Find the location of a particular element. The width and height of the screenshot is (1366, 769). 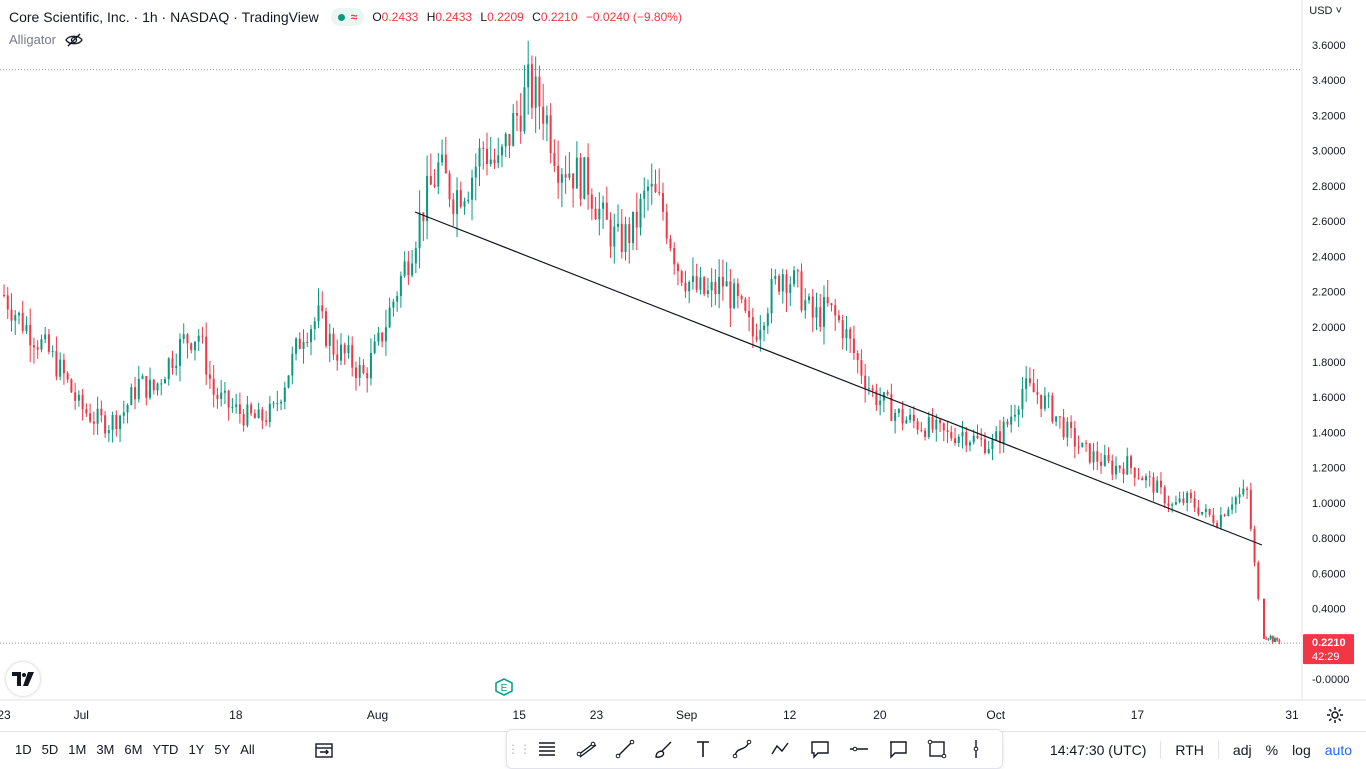

eye-slash-icon is located at coordinates (74, 40).